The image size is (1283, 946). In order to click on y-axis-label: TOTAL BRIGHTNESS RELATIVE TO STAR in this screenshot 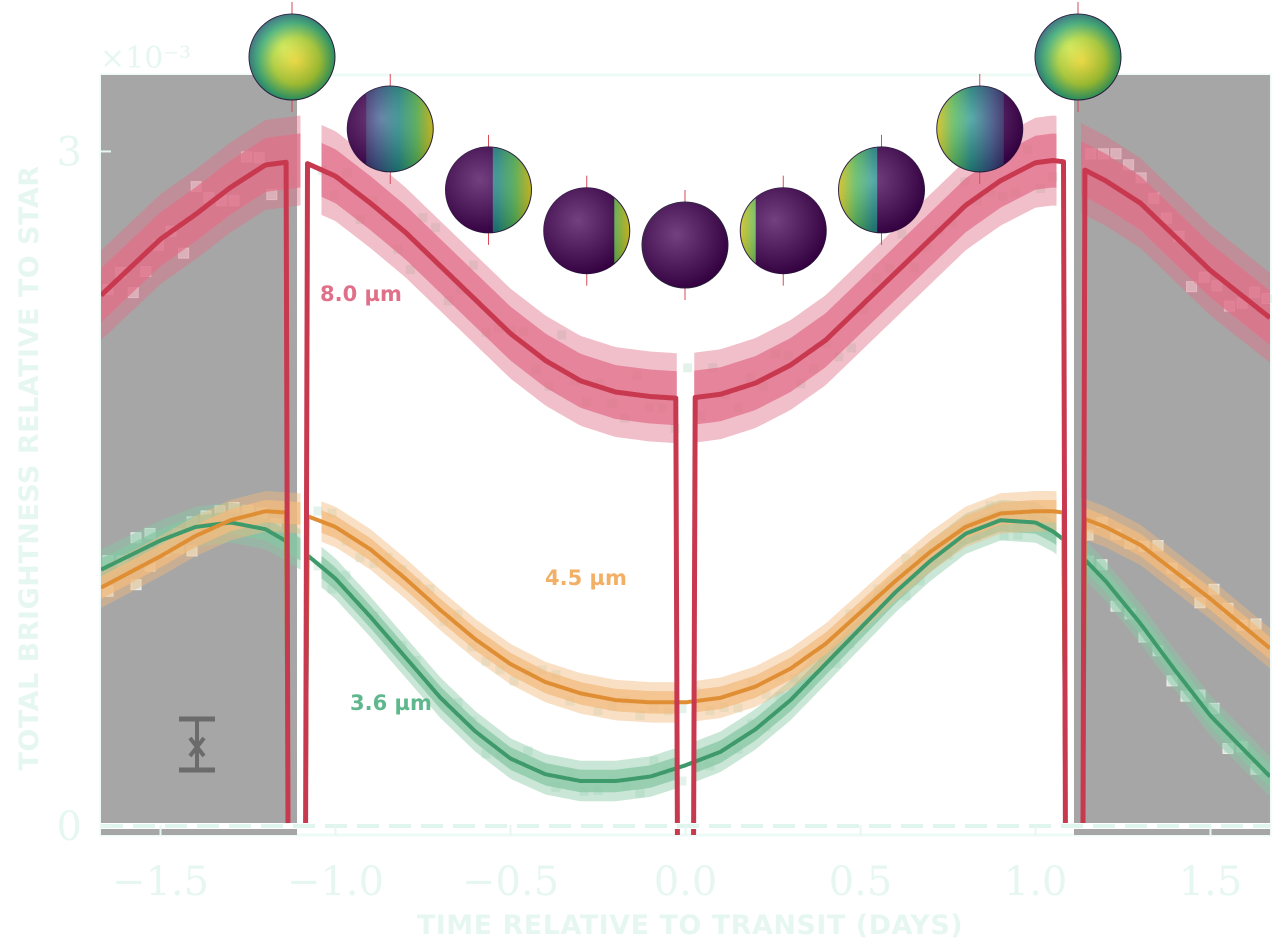, I will do `click(29, 467)`.